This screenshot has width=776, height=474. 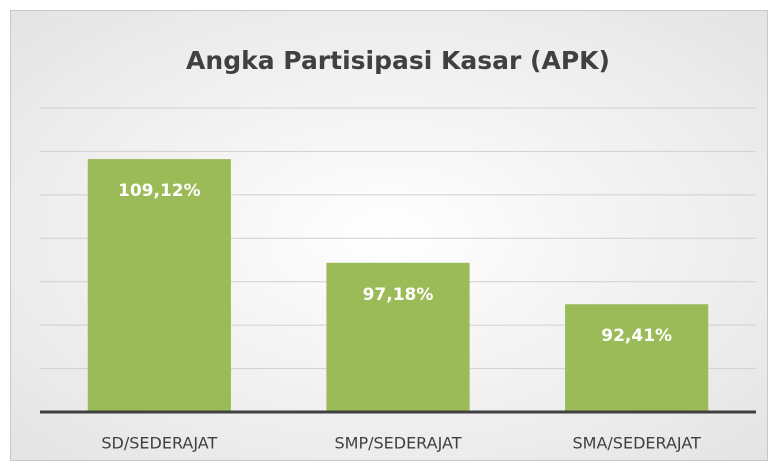 What do you see at coordinates (398, 295) in the screenshot?
I see `data-label: 97,18%` at bounding box center [398, 295].